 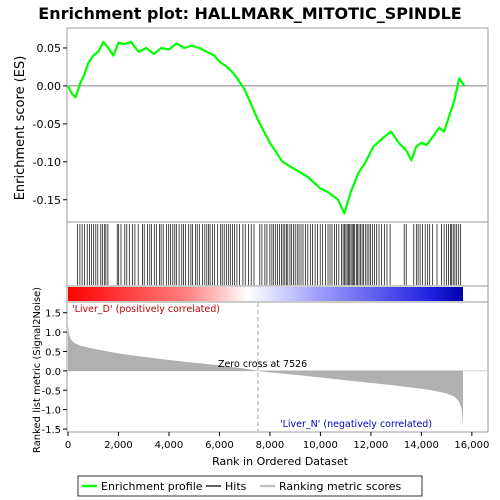 What do you see at coordinates (68, 445) in the screenshot?
I see `x-tick-label: 0` at bounding box center [68, 445].